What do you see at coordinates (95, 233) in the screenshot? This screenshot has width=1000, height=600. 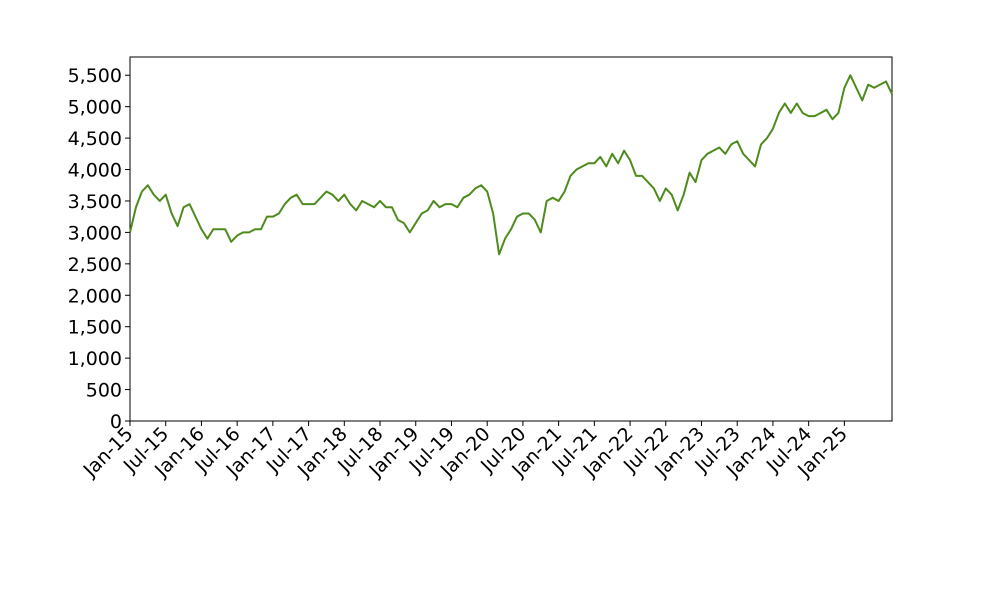 I see `y-tick-label: 3,000` at bounding box center [95, 233].